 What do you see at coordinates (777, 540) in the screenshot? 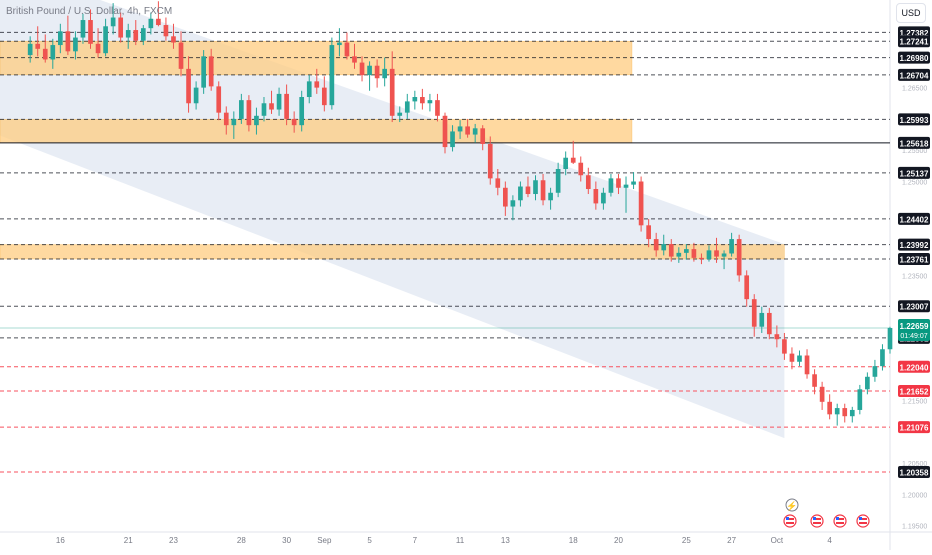
I see `x-tick-label: Oct` at bounding box center [777, 540].